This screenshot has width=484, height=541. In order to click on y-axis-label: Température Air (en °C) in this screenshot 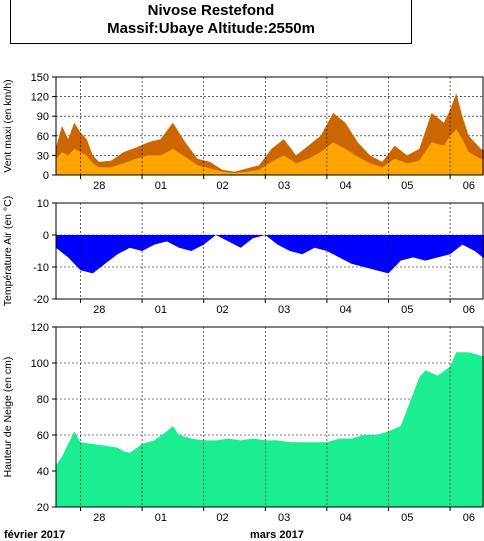, I will do `click(8, 251)`.